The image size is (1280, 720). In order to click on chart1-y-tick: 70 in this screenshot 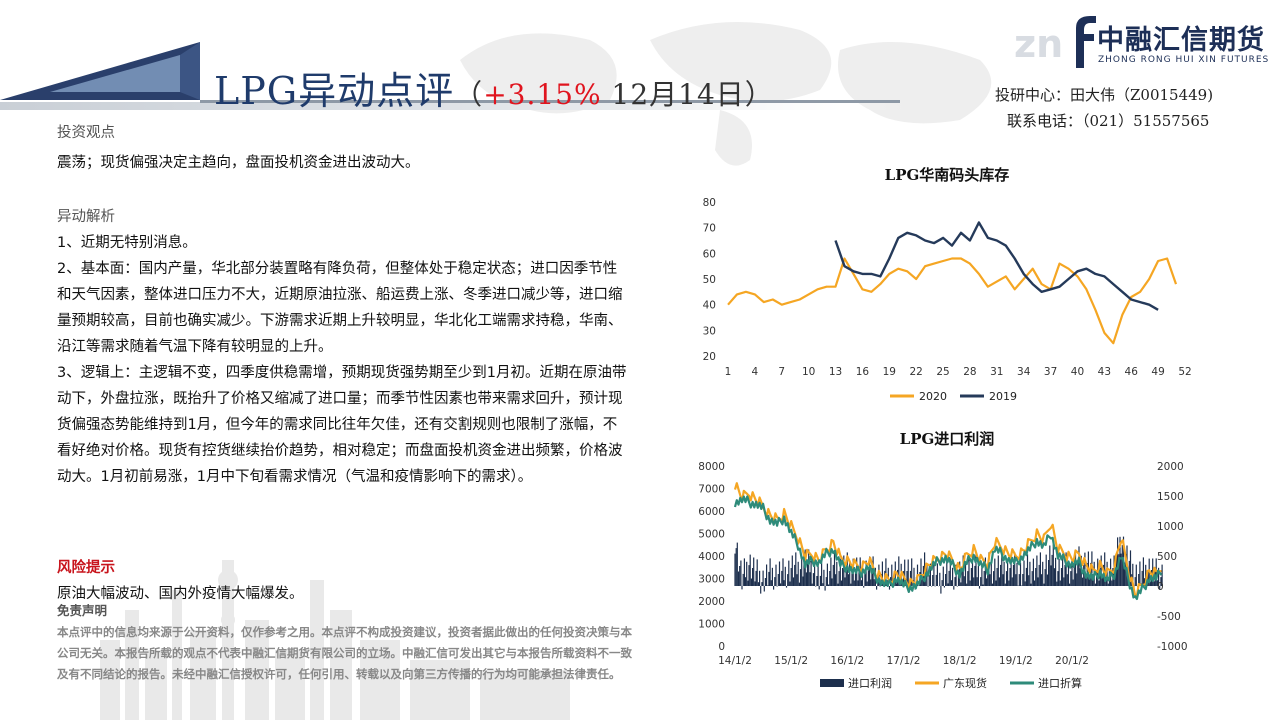, I will do `click(709, 229)`.